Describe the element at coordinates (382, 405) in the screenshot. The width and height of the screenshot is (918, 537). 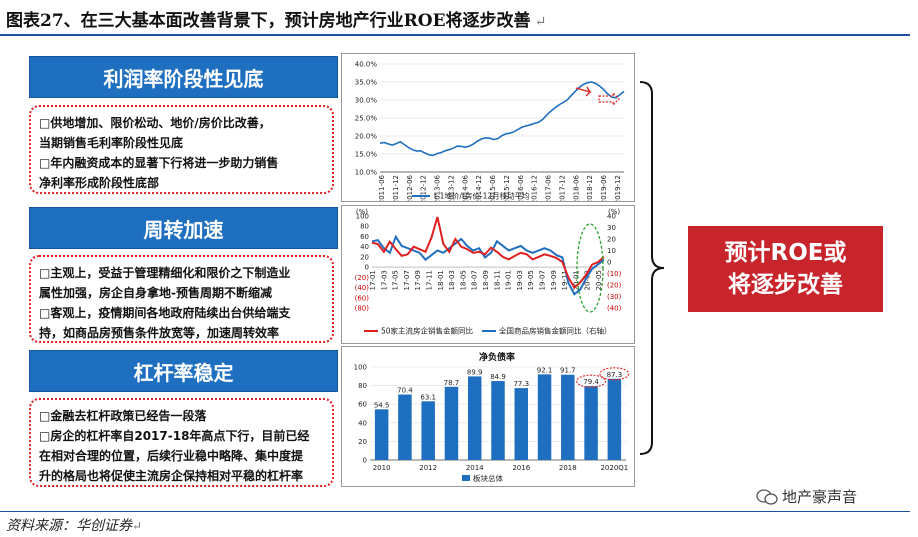
I see `data-label: 54.5` at that location.